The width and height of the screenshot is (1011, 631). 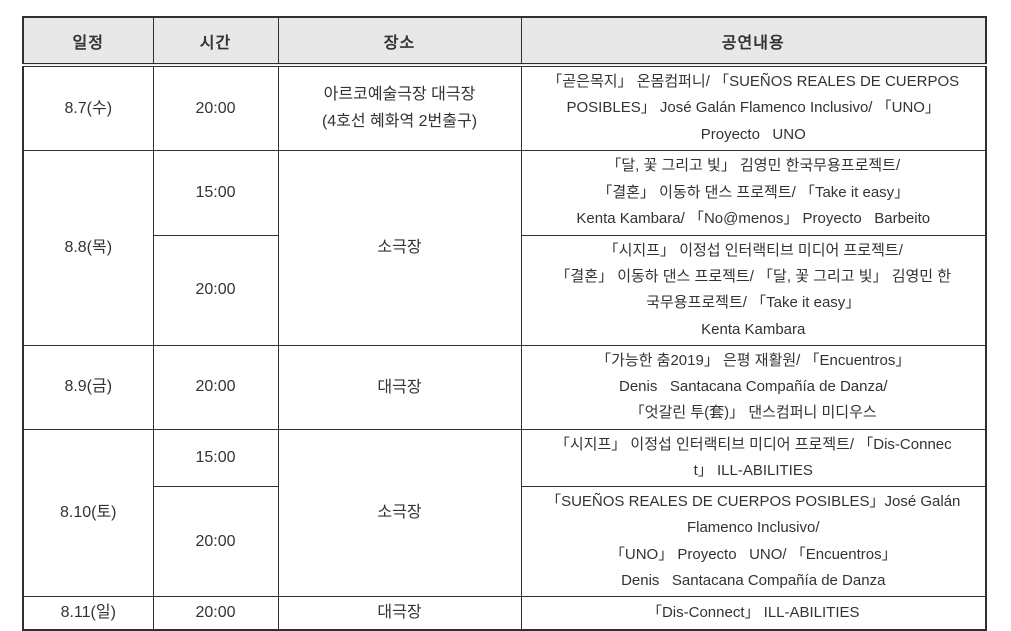 What do you see at coordinates (88, 387) in the screenshot?
I see `date-cell: 8.9(금)` at bounding box center [88, 387].